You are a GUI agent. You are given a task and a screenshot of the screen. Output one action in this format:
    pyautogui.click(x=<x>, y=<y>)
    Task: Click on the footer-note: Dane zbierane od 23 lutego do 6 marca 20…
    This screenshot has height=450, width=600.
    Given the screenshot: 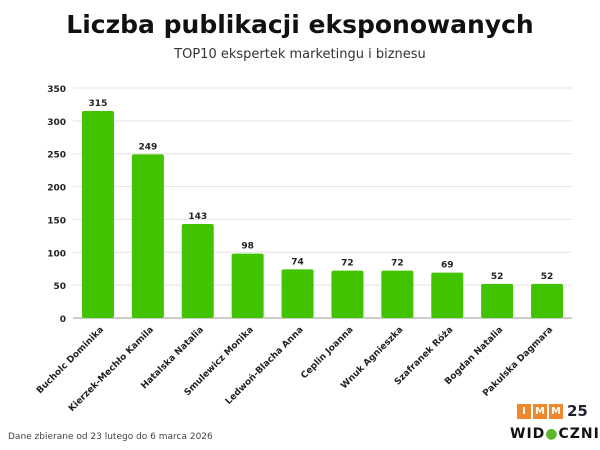 What is the action you would take?
    pyautogui.click(x=110, y=437)
    